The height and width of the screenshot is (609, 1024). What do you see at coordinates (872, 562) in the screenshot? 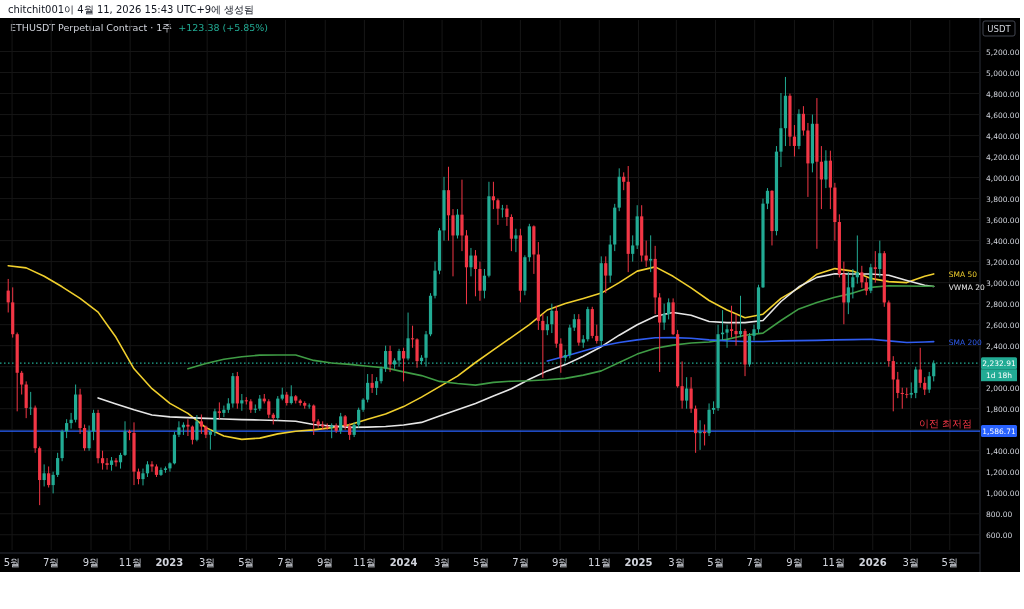
I see `x-tick-label: 2026` at bounding box center [872, 562].